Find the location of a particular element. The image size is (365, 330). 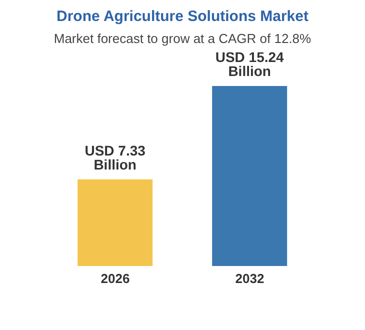

x-tick-label: 2026 is located at coordinates (115, 278).